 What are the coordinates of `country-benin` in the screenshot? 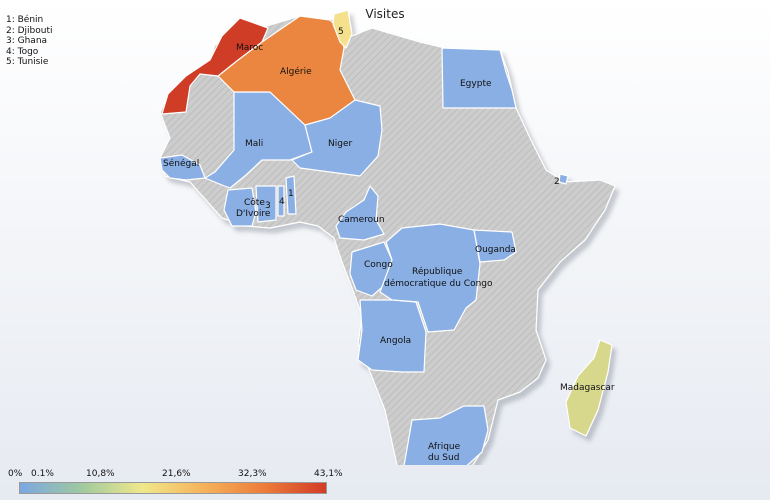 It's located at (291, 195).